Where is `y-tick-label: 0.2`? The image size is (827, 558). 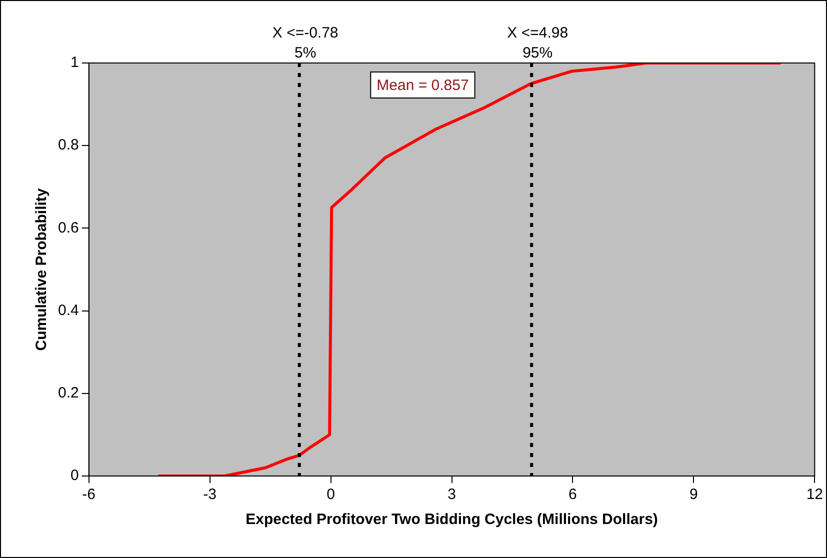 y-tick-label: 0.2 is located at coordinates (68, 393).